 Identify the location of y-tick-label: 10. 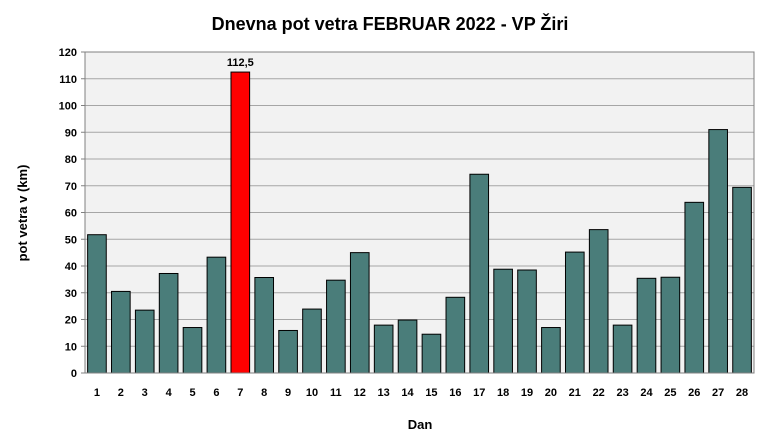
(71, 347).